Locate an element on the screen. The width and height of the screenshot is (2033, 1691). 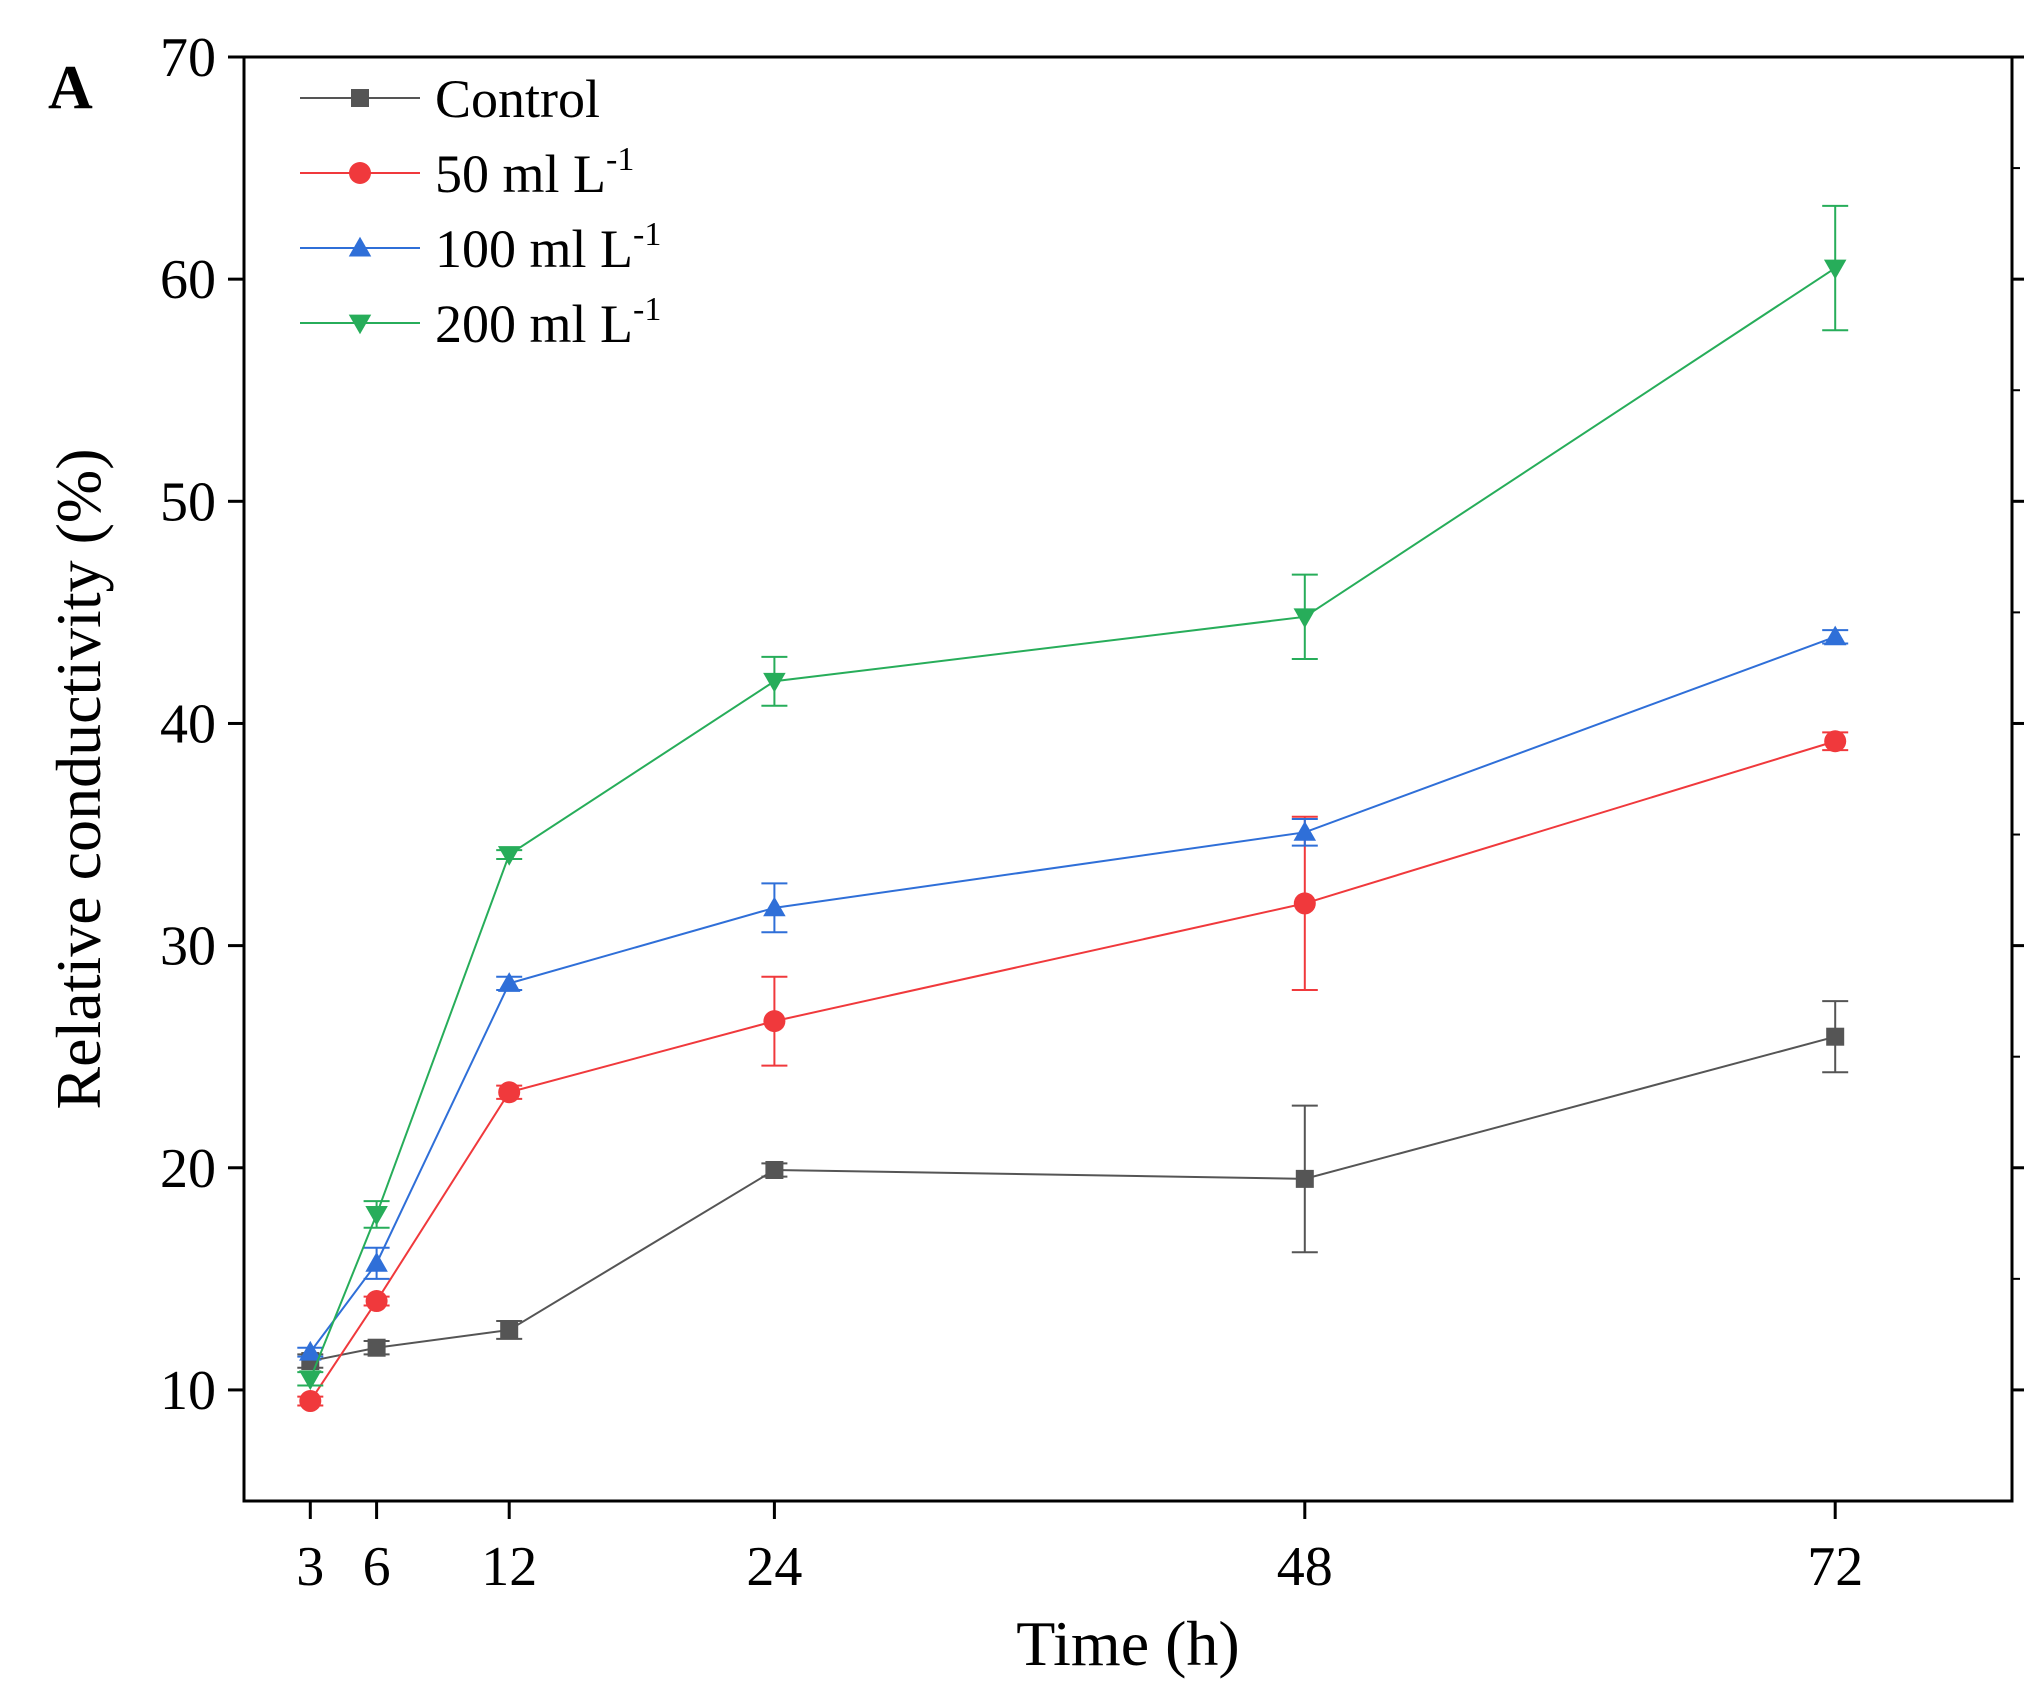
legend-label-2: 100 ml L-1 is located at coordinates (548, 247).